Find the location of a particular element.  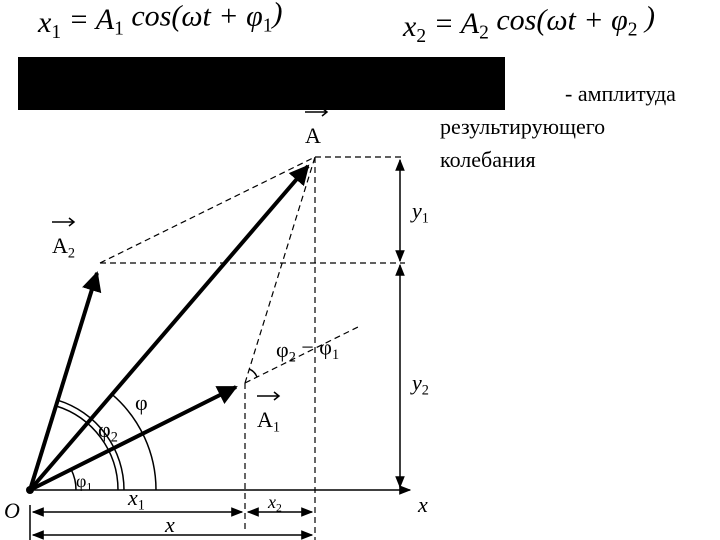

label: A is located at coordinates (313, 135).